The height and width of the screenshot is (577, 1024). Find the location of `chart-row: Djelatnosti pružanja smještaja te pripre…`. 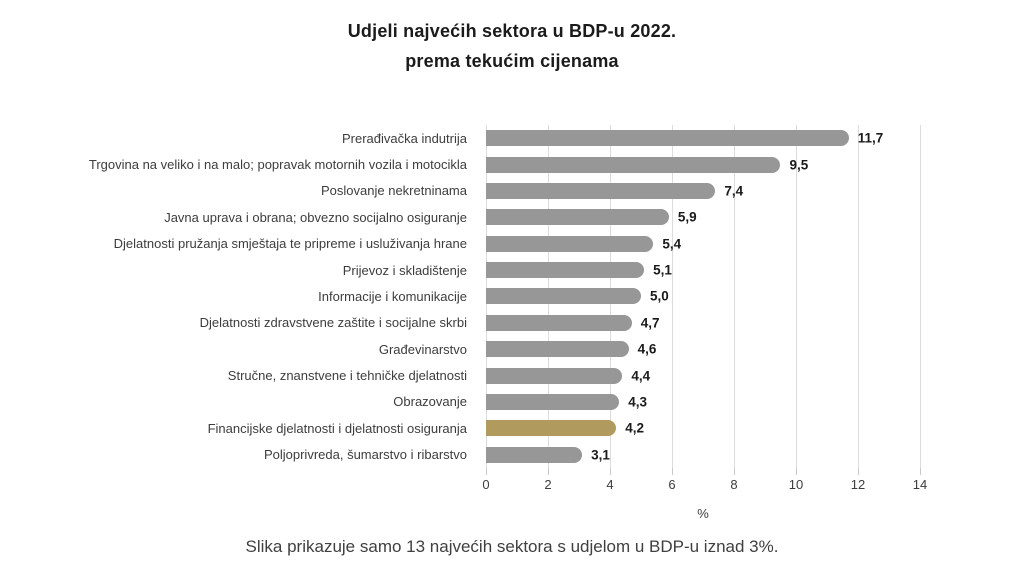

chart-row: Djelatnosti pružanja smještaja te pripre… is located at coordinates (512, 244).